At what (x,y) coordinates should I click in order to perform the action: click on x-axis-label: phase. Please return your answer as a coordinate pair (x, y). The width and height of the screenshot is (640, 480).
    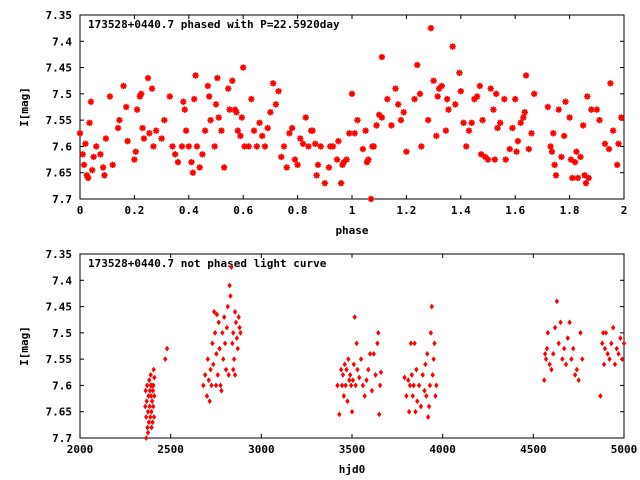
    Looking at the image, I should click on (351, 230).